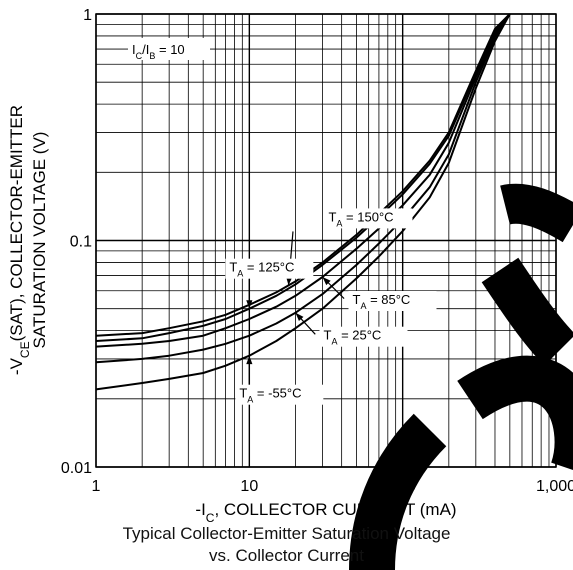 This screenshot has height=570, width=573. I want to click on y-axis-label-line-2: SATURATION VOLTAGE (V), so click(39, 240).